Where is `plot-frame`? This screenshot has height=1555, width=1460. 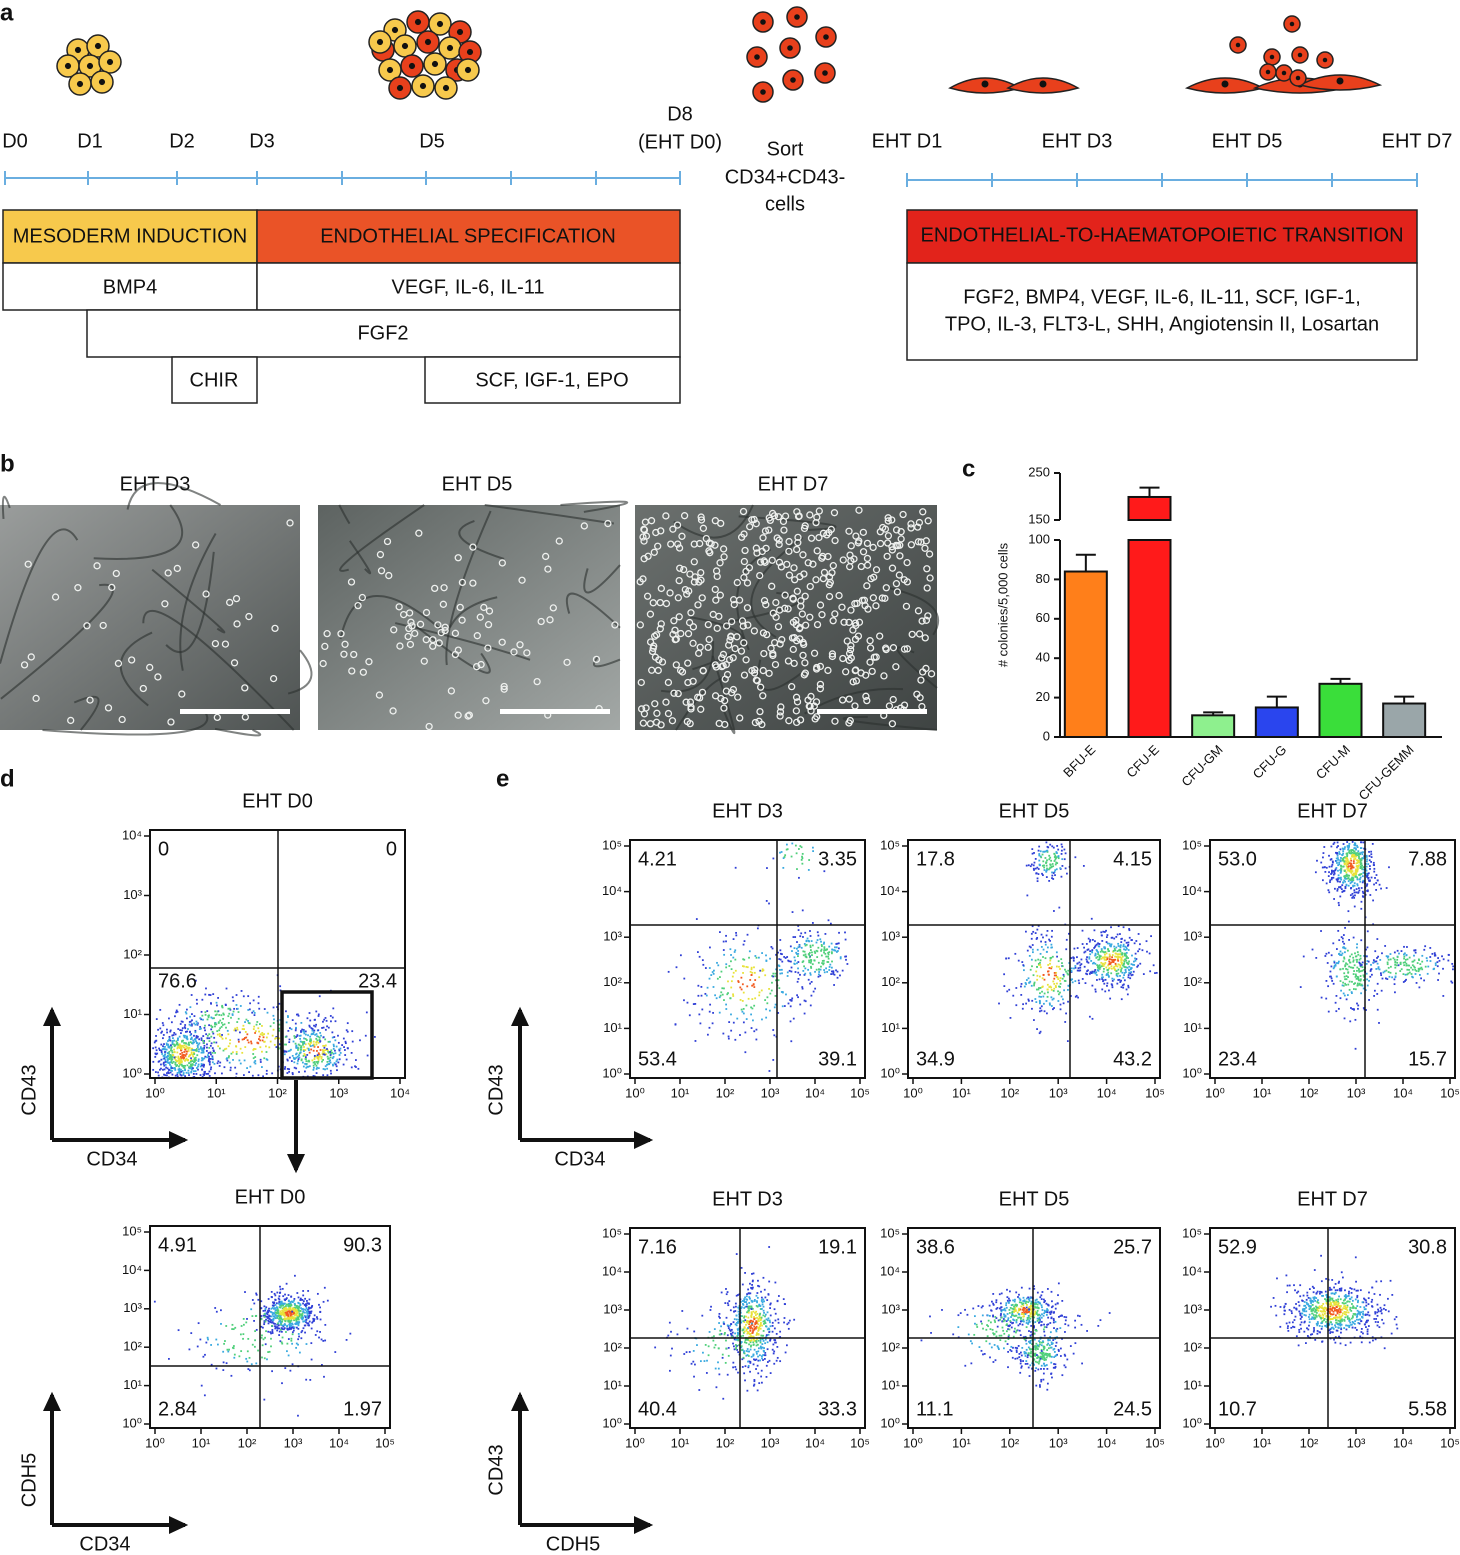 plot-frame is located at coordinates (747, 959).